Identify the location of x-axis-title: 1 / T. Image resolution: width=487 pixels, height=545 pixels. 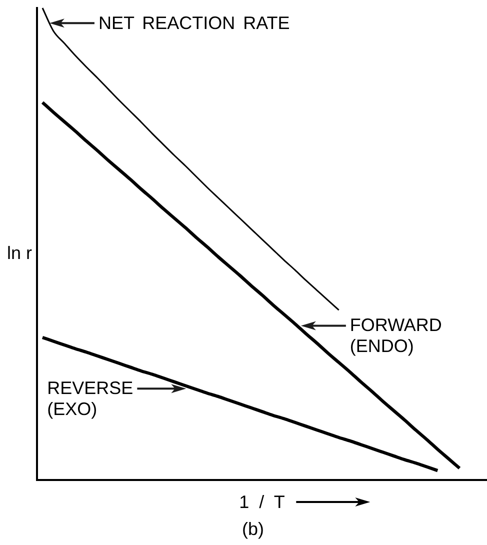
(262, 502).